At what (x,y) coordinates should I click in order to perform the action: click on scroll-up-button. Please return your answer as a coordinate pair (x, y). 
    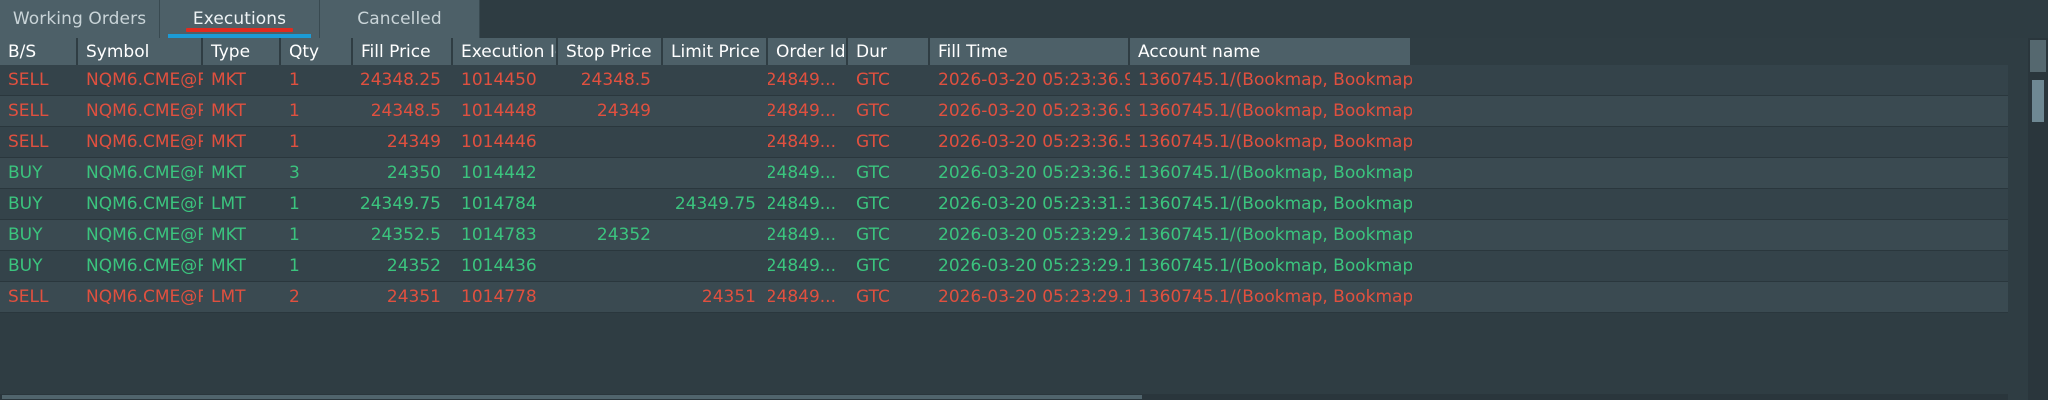
    Looking at the image, I should click on (2038, 56).